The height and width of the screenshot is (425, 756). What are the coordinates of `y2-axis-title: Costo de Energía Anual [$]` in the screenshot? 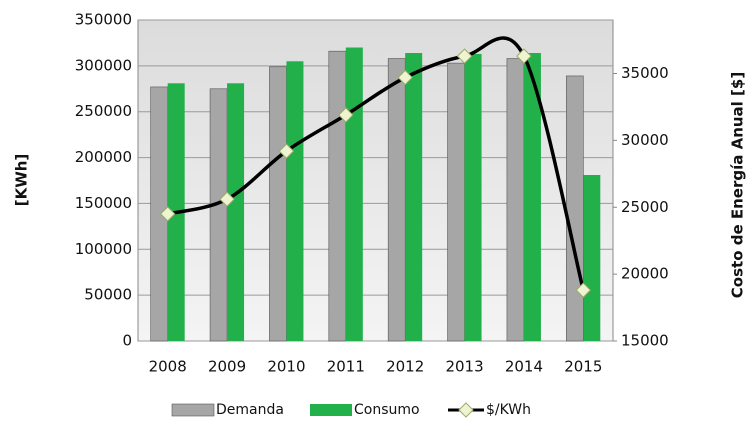 It's located at (738, 185).